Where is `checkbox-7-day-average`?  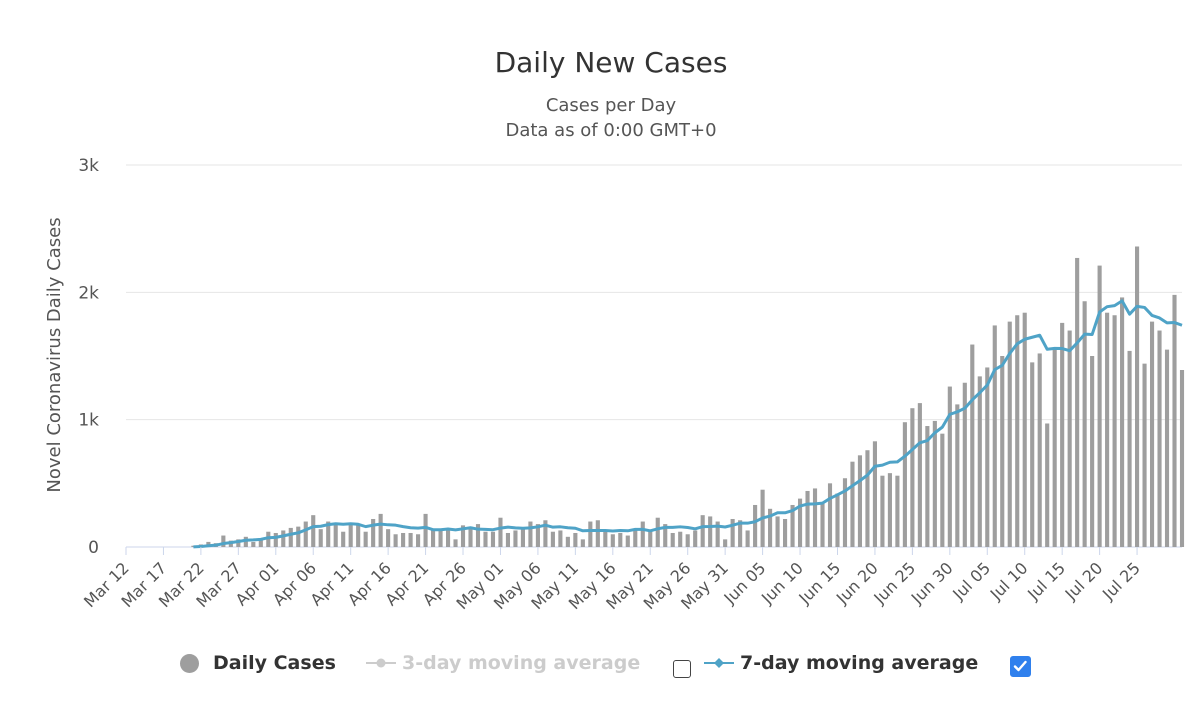 checkbox-7-day-average is located at coordinates (1020, 666).